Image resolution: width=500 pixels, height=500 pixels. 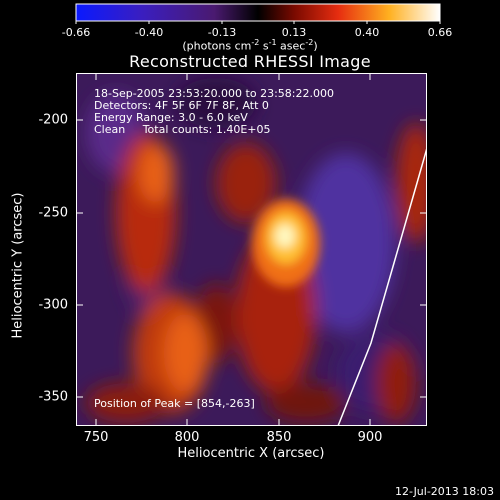 What do you see at coordinates (53, 120) in the screenshot?
I see `y-tick-label: -200` at bounding box center [53, 120].